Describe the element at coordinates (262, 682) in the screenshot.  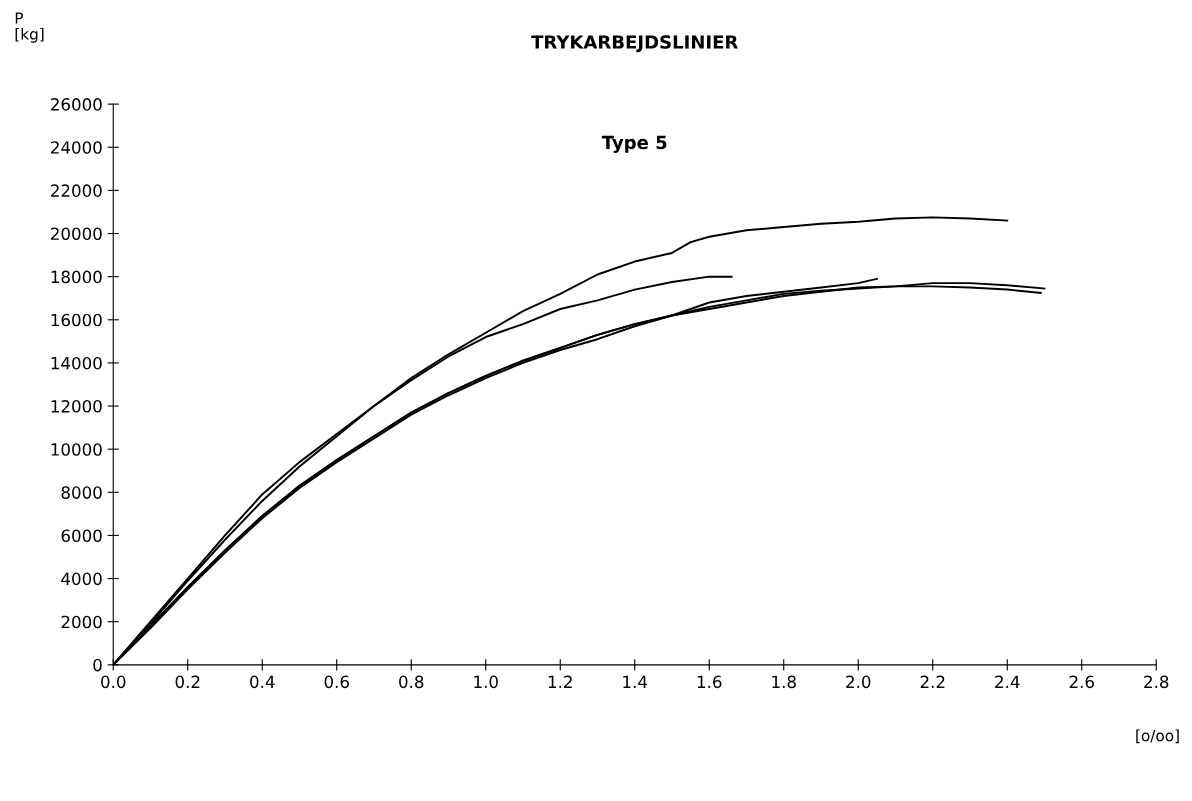
I see `x-tick-label: 0.4` at that location.